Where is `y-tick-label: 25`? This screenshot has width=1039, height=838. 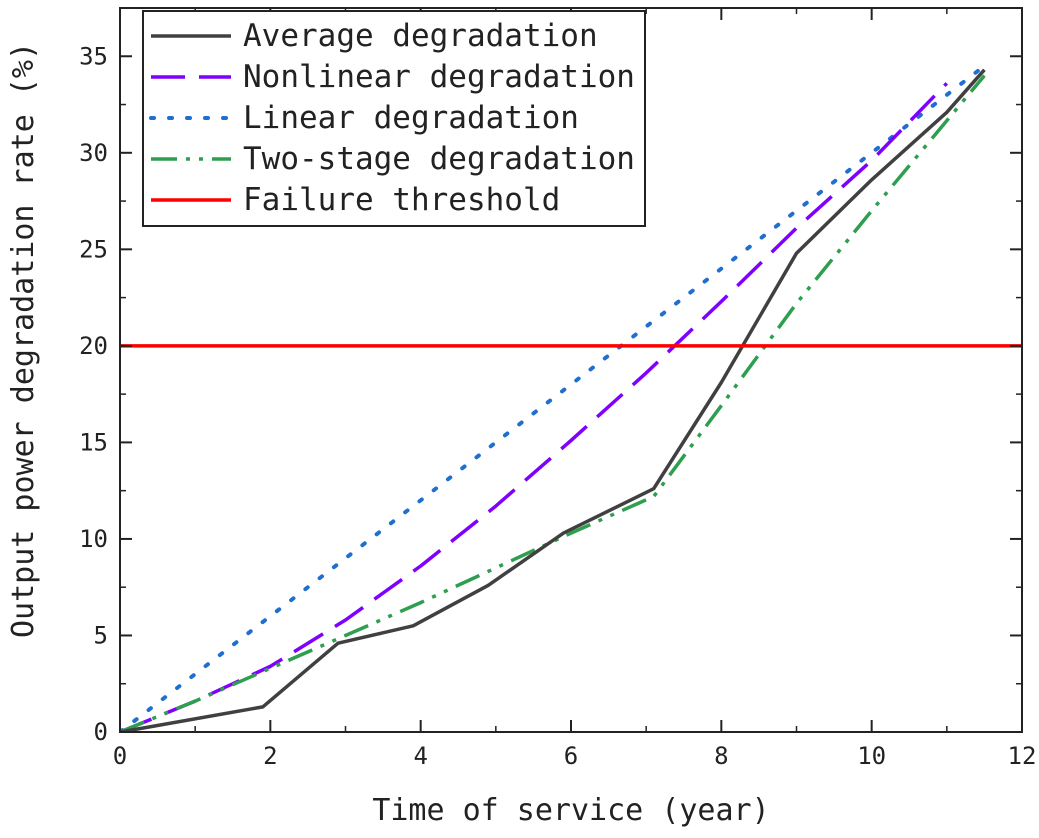 y-tick-label: 25 is located at coordinates (93, 249).